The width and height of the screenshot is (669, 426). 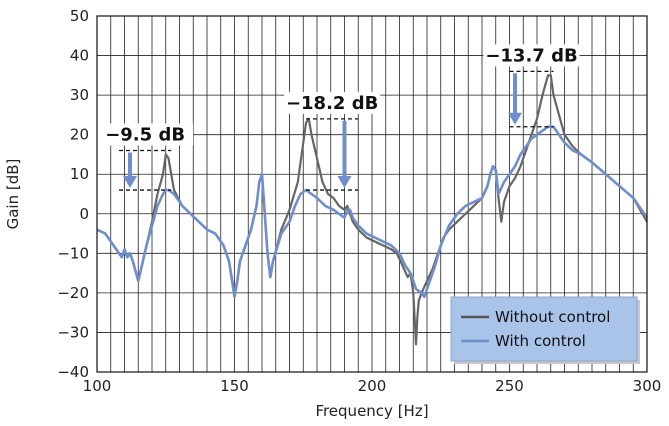 What do you see at coordinates (531, 86) in the screenshot?
I see `annotation-reduction: −13.7 dB` at bounding box center [531, 86].